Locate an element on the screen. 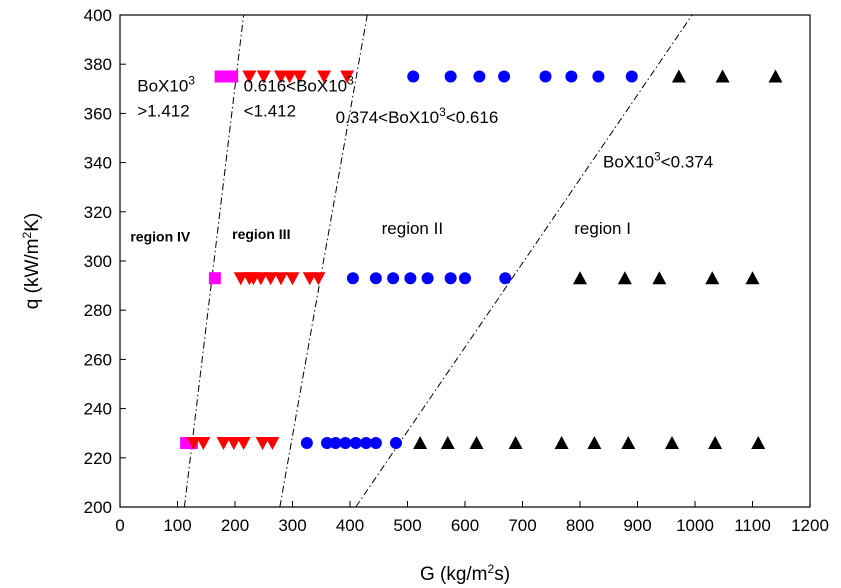 This screenshot has width=841, height=588. annotation-region-ii: region II is located at coordinates (412, 228).